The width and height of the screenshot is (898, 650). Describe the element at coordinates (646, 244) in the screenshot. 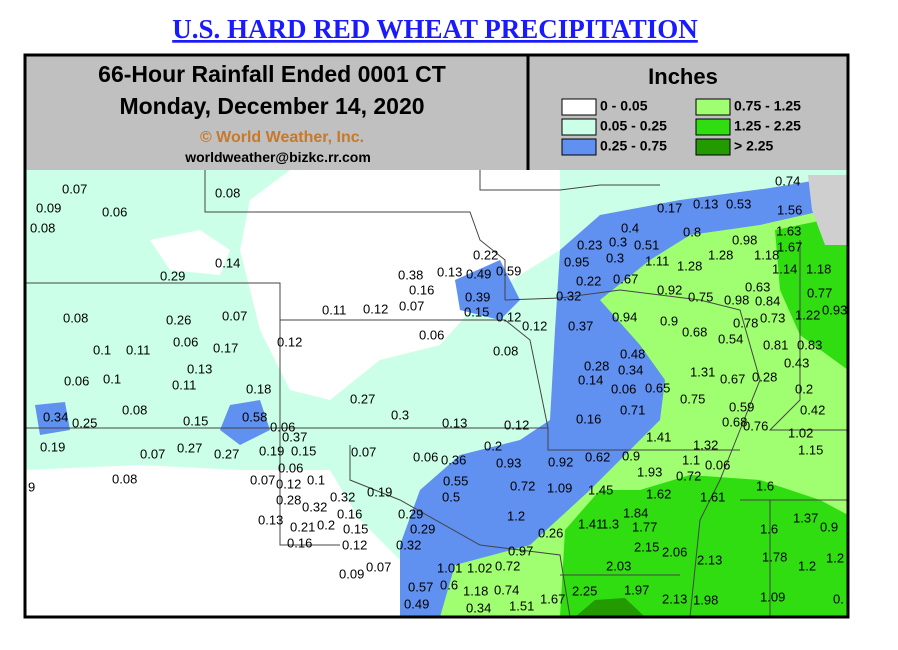

I see `rain-value: 0.51` at that location.